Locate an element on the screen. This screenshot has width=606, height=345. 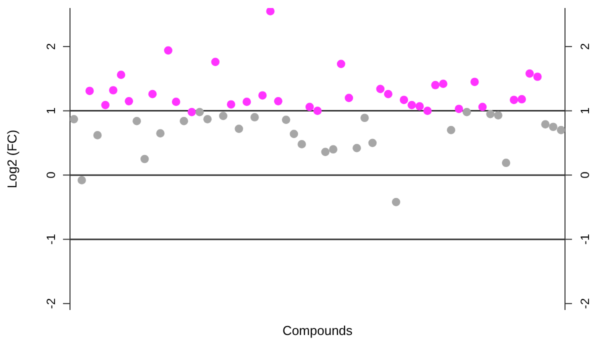
y-axis-title: Log2 (FC) is located at coordinates (12, 159).